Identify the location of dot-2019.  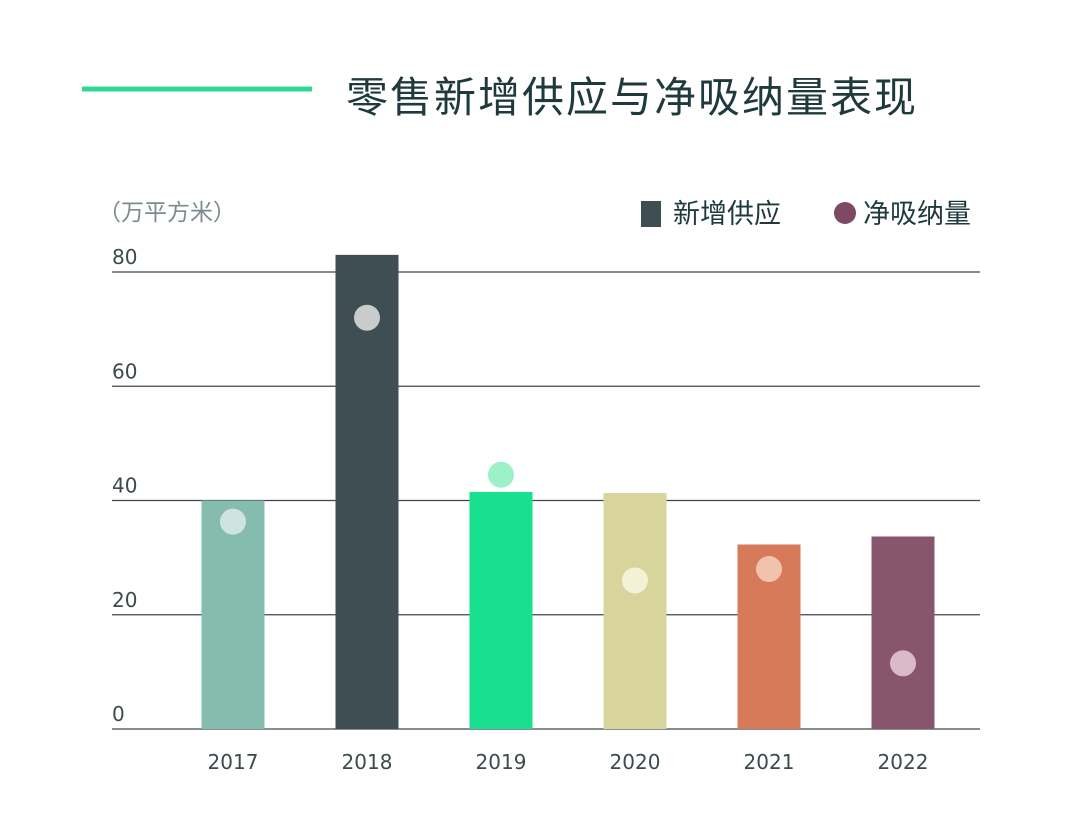
(501, 474).